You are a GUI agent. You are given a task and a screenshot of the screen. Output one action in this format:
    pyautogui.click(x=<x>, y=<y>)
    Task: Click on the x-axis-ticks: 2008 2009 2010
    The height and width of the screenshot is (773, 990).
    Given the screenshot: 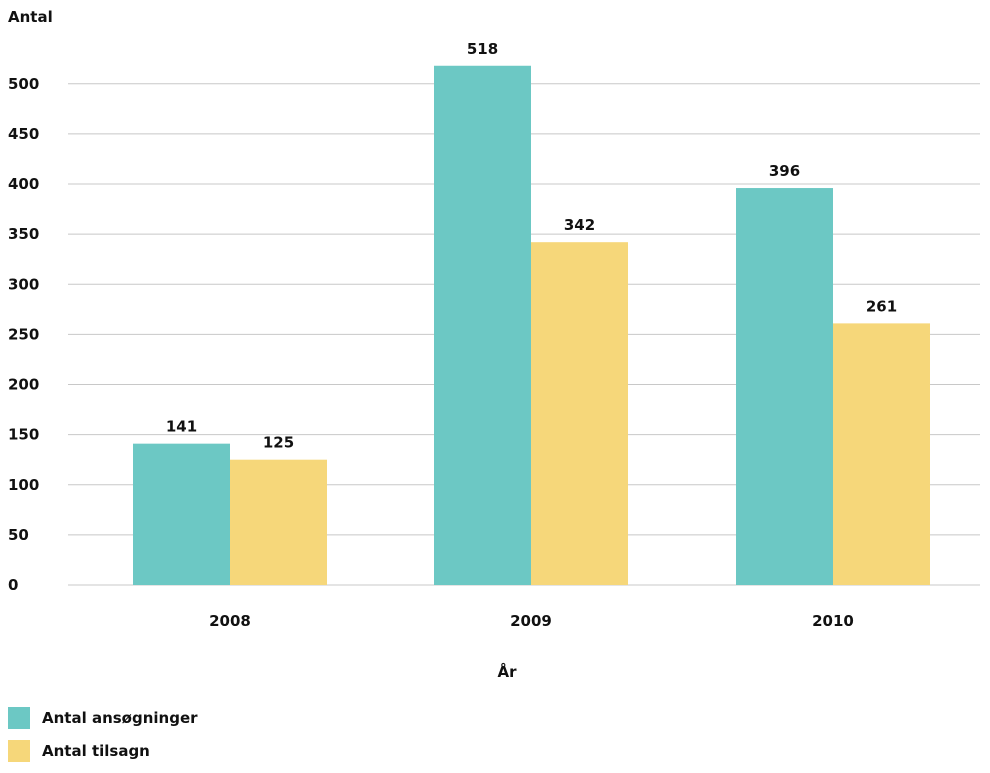 What is the action you would take?
    pyautogui.click(x=531, y=621)
    